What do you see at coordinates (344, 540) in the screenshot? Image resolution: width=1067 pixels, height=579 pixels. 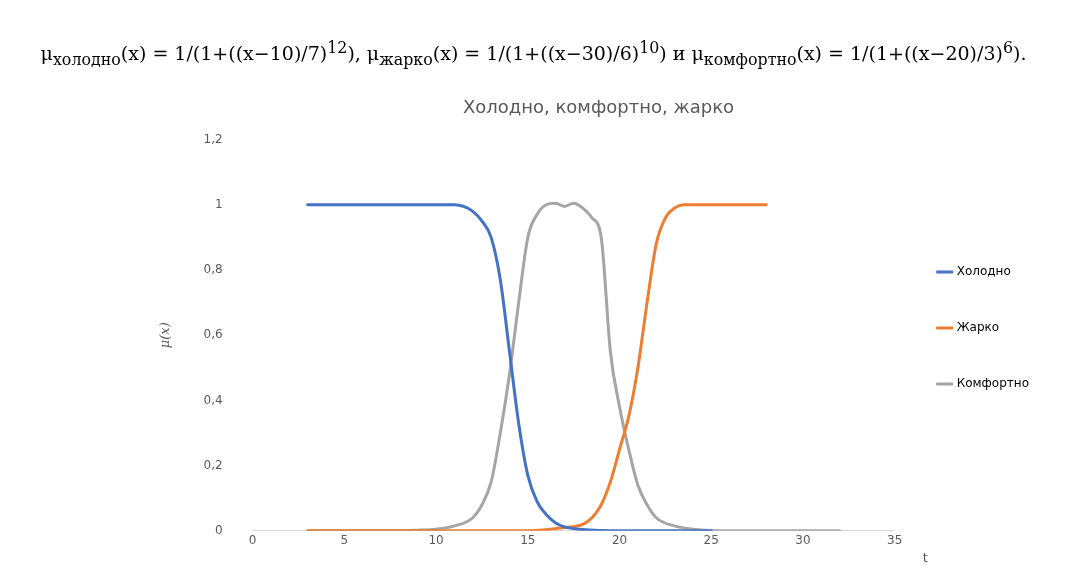 I see `x-tick-label: 5` at bounding box center [344, 540].